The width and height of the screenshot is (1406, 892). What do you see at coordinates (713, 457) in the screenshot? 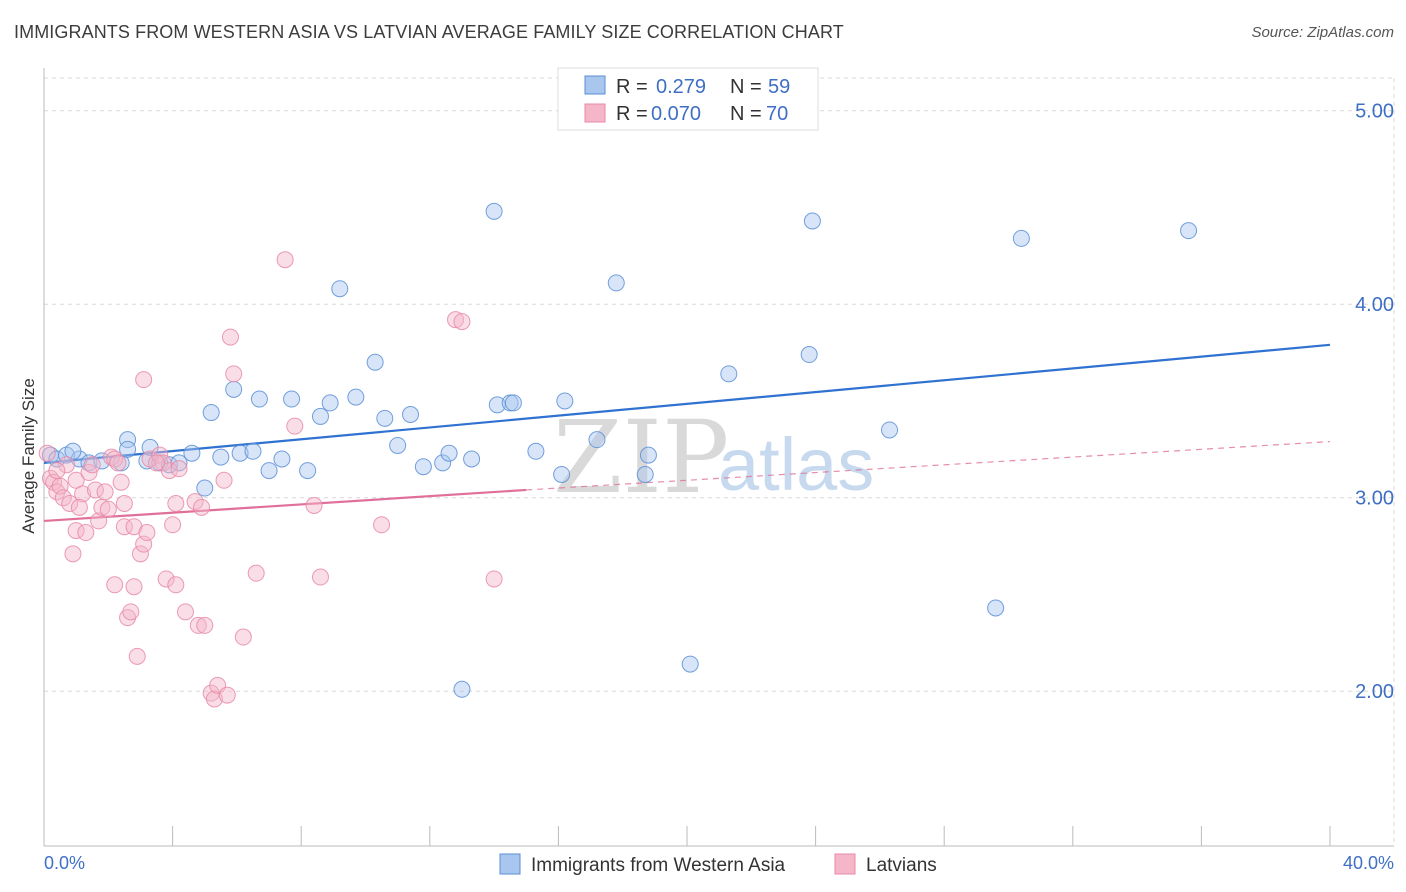
I see `watermark: ZIP atlas` at bounding box center [713, 457].